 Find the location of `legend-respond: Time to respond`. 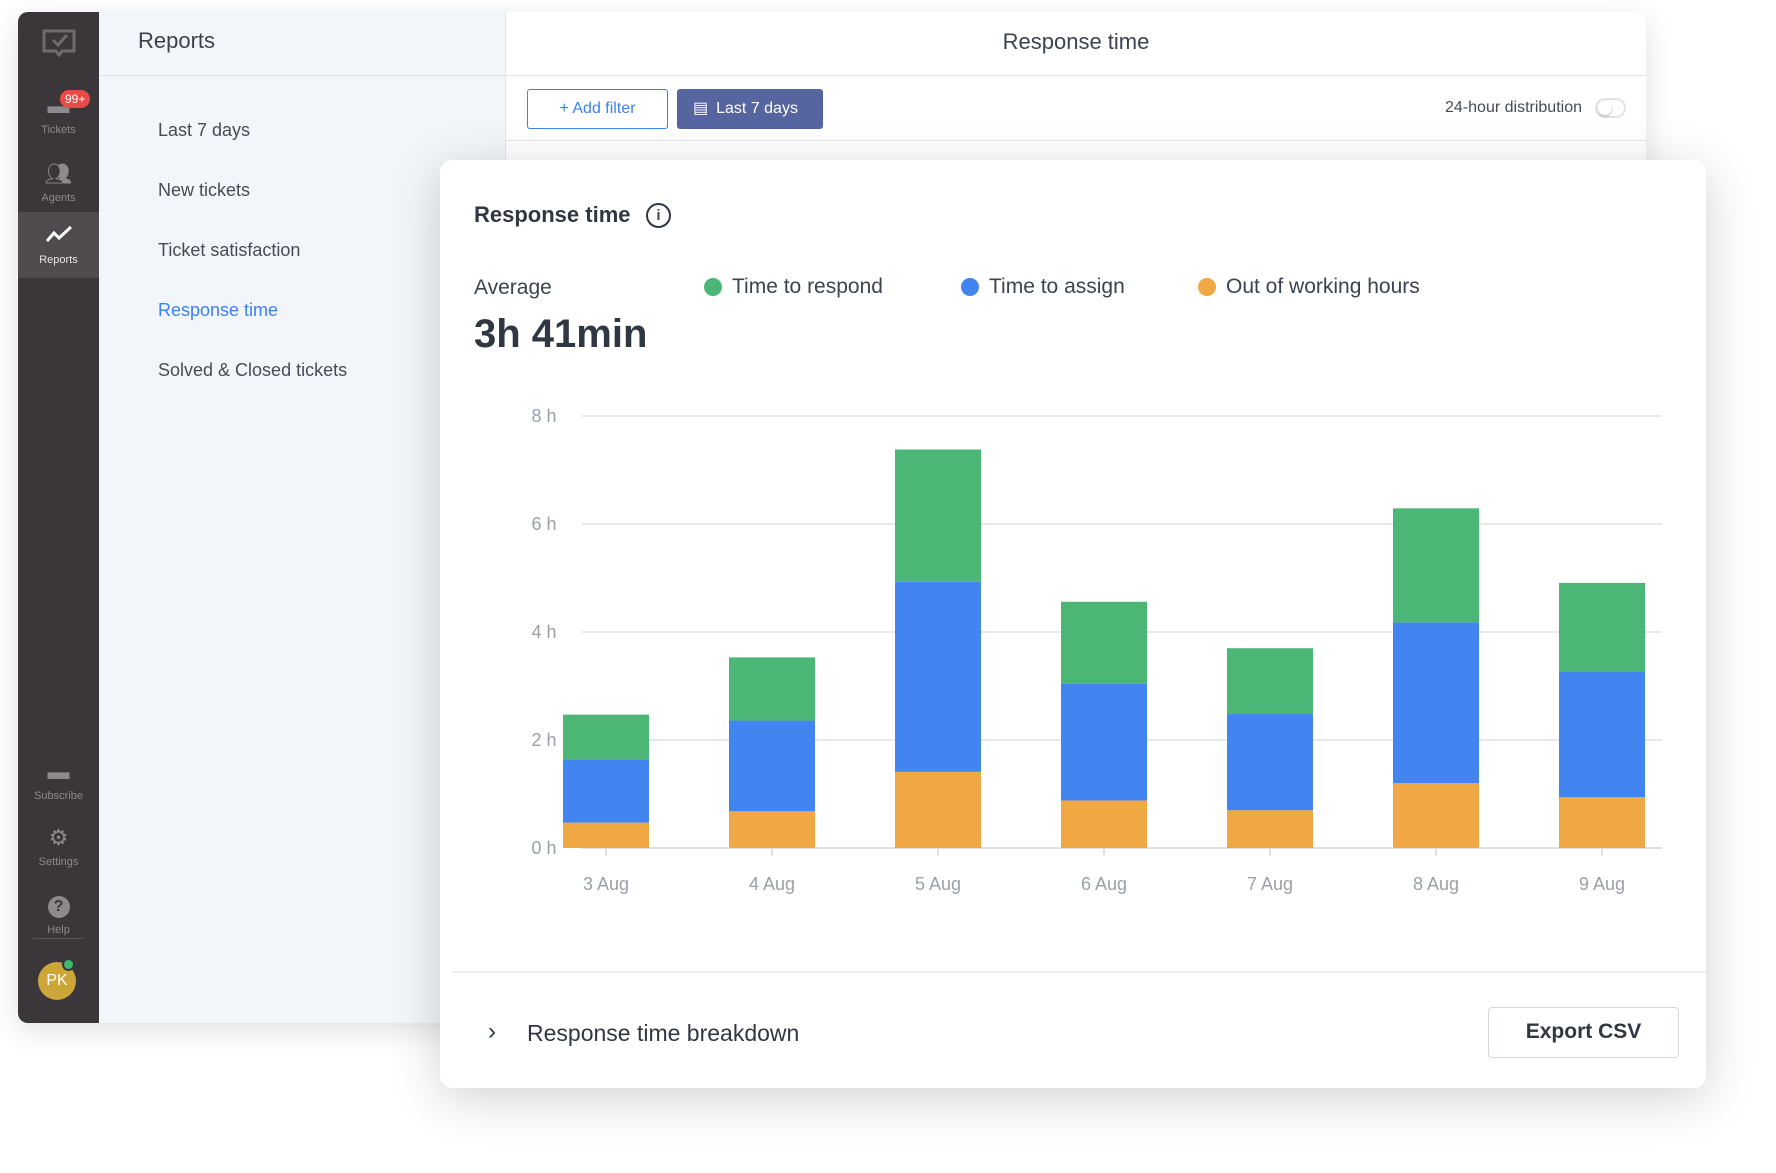

legend-respond: Time to respond is located at coordinates (807, 286).